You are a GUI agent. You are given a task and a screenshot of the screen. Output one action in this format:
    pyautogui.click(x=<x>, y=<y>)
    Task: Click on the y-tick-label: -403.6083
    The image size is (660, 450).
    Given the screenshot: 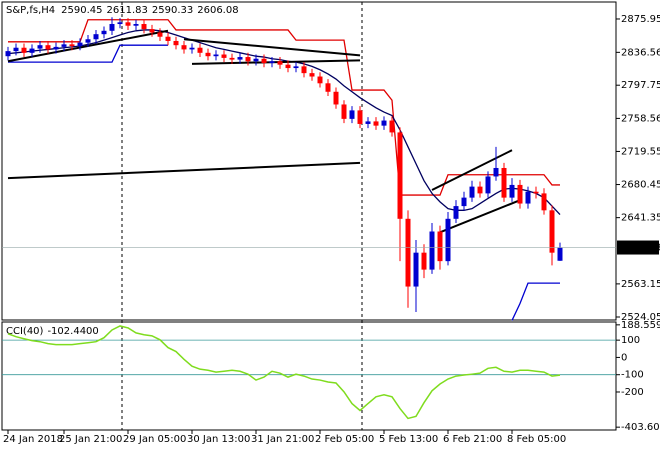 What is the action you would take?
    pyautogui.click(x=640, y=427)
    